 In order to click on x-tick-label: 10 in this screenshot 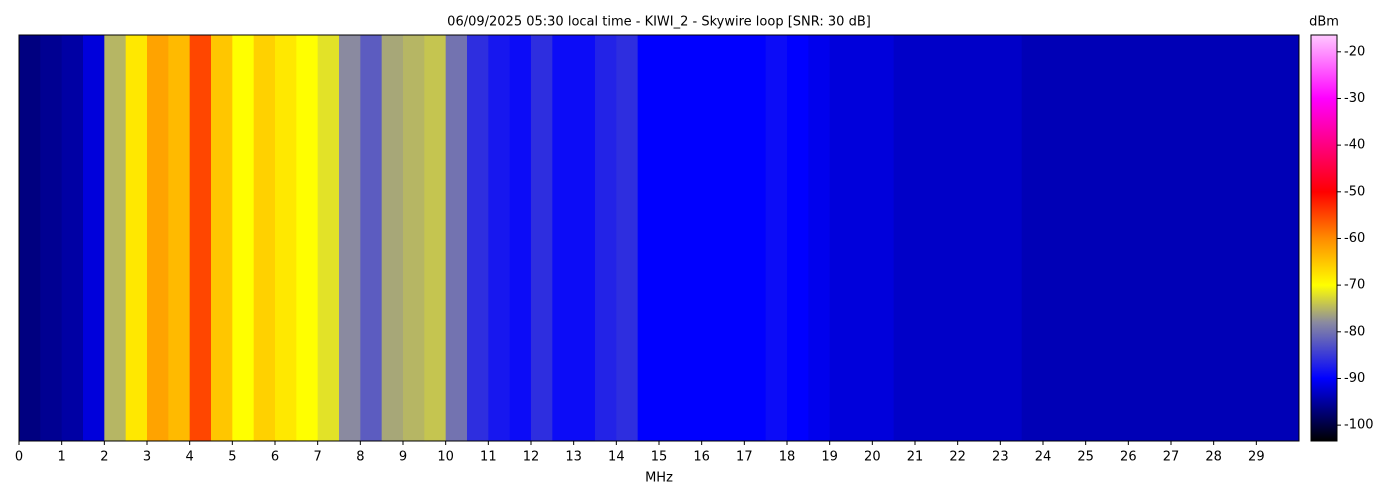, I will do `click(445, 457)`.